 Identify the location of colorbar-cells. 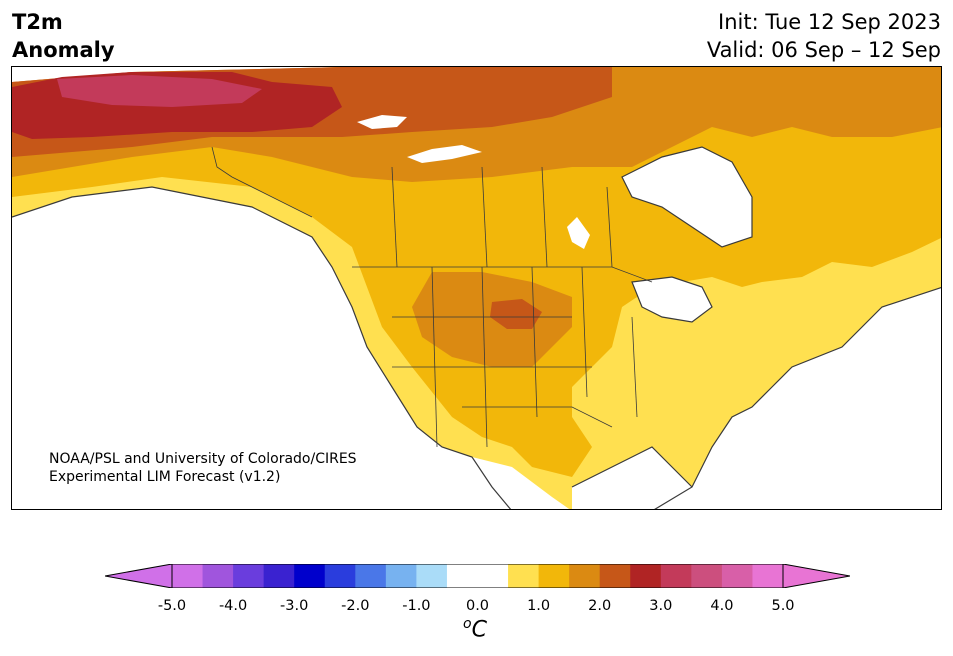
(478, 576).